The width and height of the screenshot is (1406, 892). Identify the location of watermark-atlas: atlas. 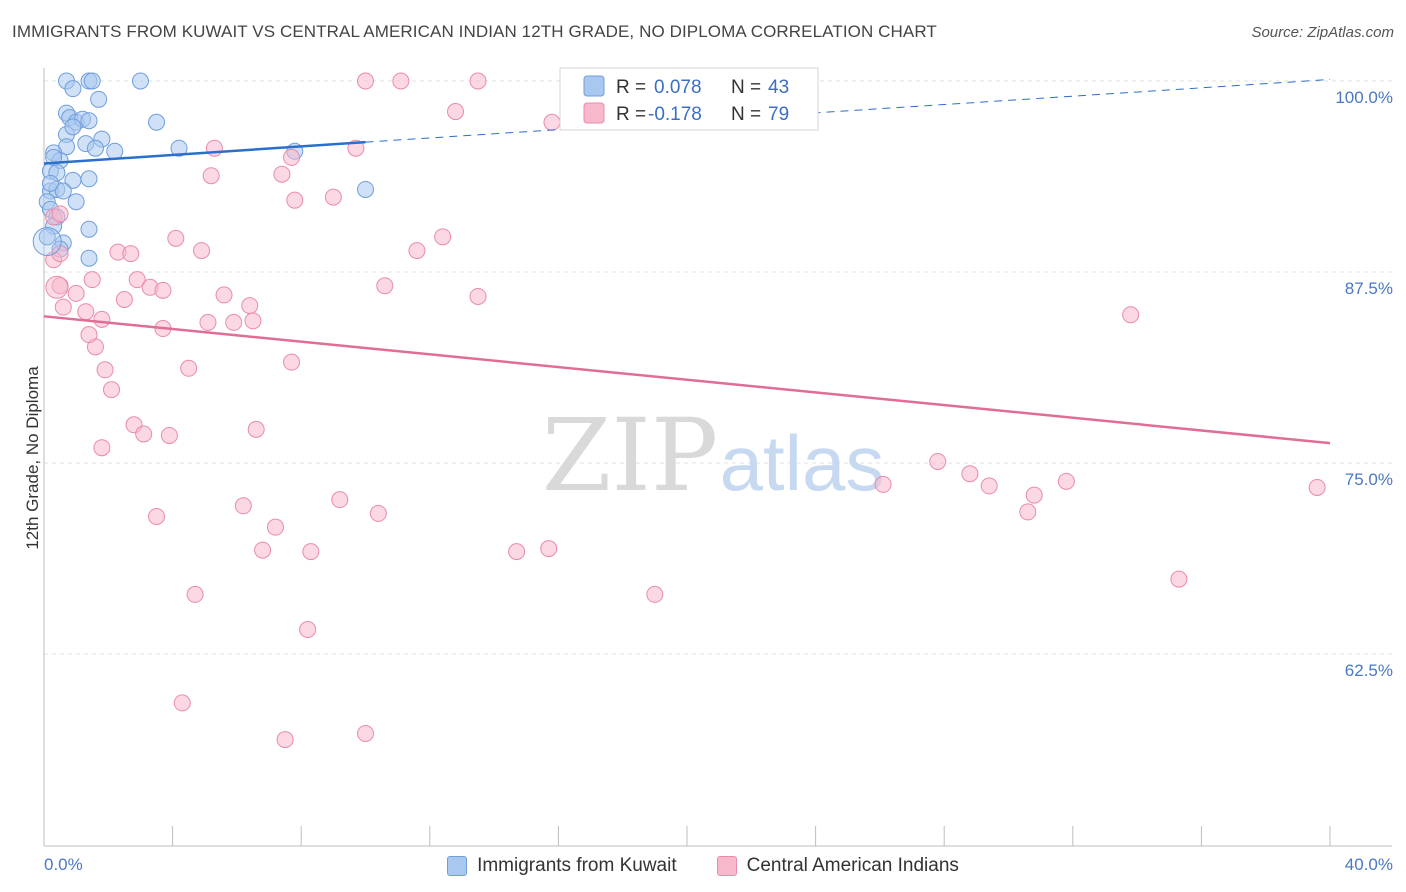
(802, 463).